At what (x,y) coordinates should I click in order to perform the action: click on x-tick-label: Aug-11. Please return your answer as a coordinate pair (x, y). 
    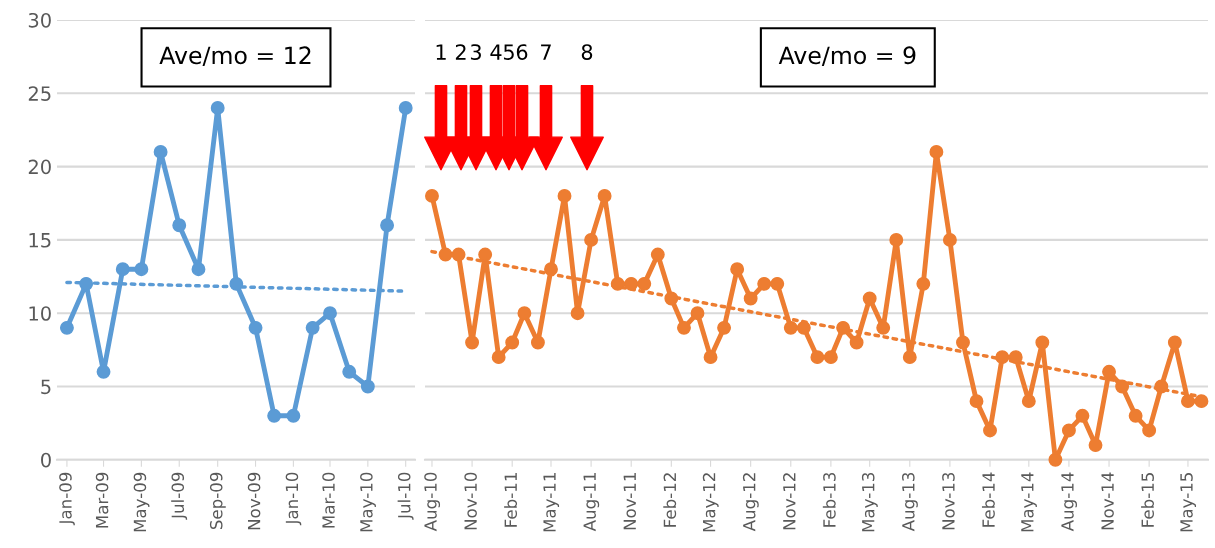
    Looking at the image, I should click on (591, 502).